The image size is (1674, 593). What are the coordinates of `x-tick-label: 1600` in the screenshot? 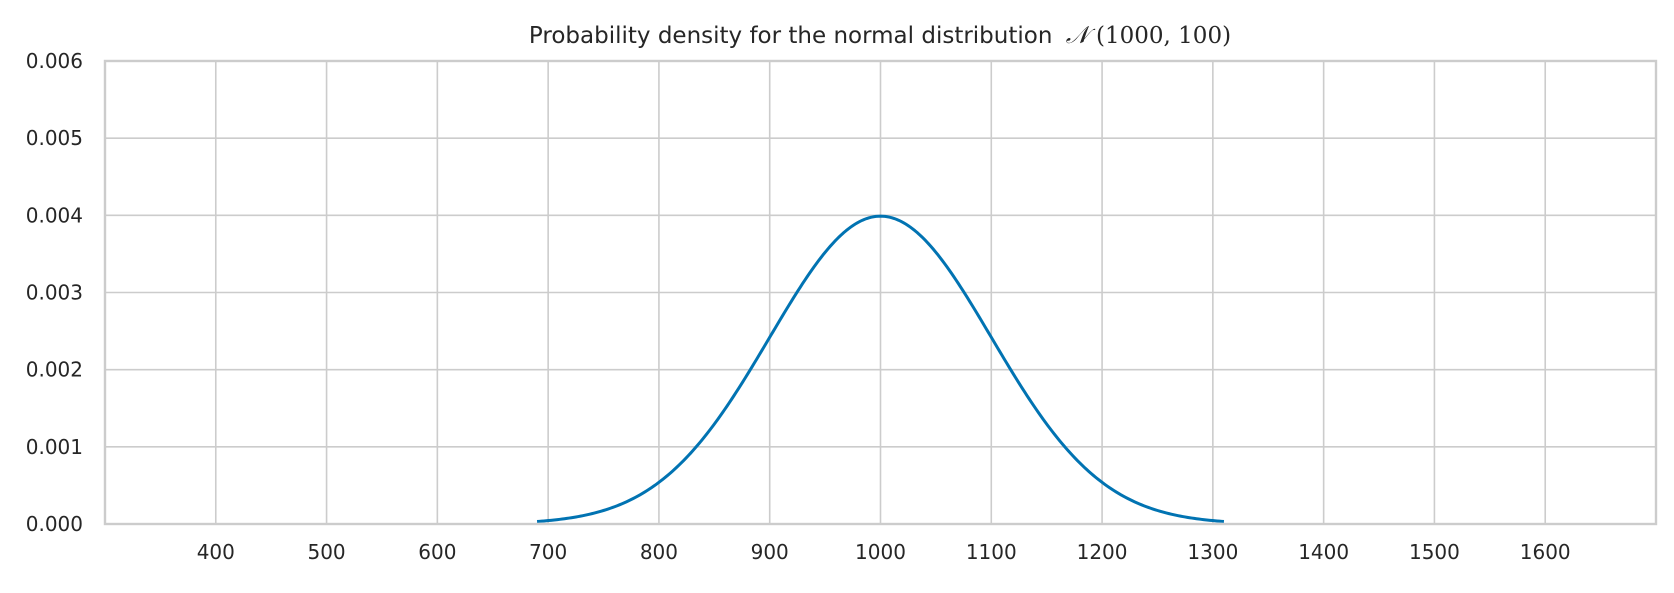 It's located at (1545, 552).